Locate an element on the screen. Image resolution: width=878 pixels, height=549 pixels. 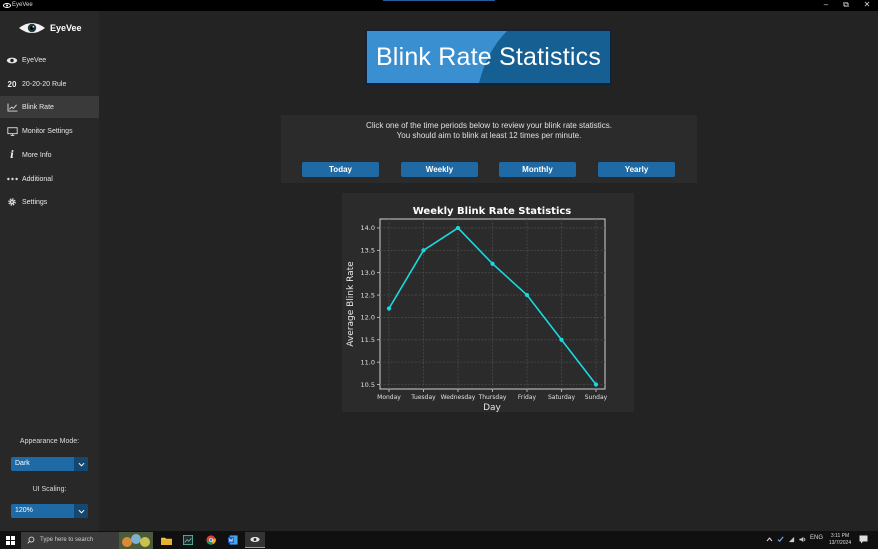
nav-item-20-20-20: 20 20-20-20 Rule is located at coordinates (49, 84).